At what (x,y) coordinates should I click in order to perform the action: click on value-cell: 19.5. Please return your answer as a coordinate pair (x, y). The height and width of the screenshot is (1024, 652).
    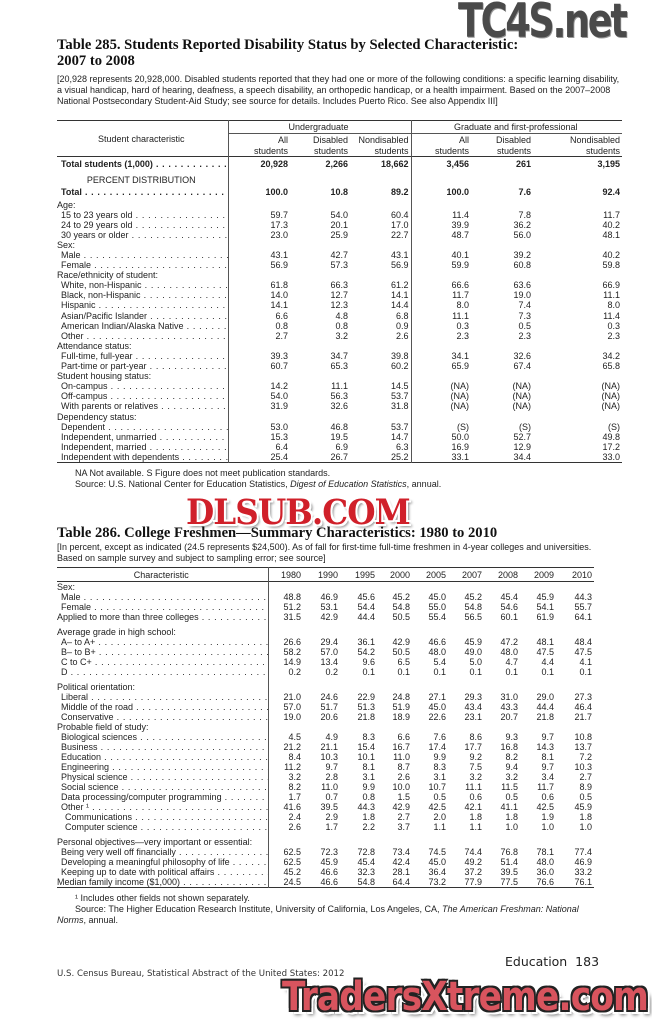
    Looking at the image, I should click on (339, 436).